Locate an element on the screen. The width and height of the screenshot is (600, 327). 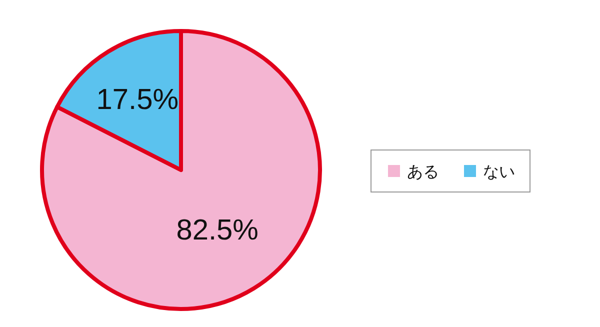
data-label: 82.5% is located at coordinates (217, 230).